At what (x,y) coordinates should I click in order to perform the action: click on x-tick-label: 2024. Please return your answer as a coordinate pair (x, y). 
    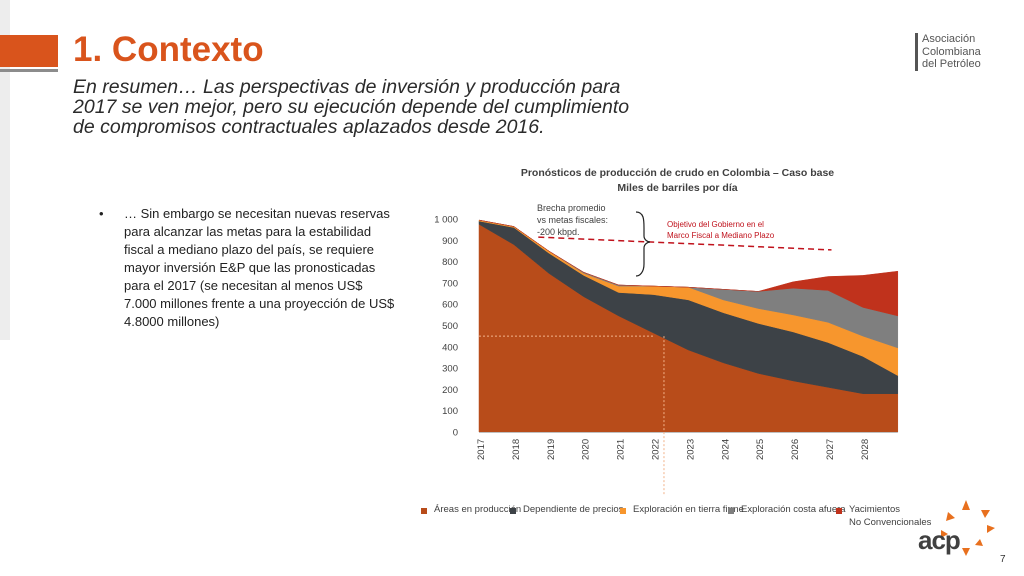
    Looking at the image, I should click on (725, 449).